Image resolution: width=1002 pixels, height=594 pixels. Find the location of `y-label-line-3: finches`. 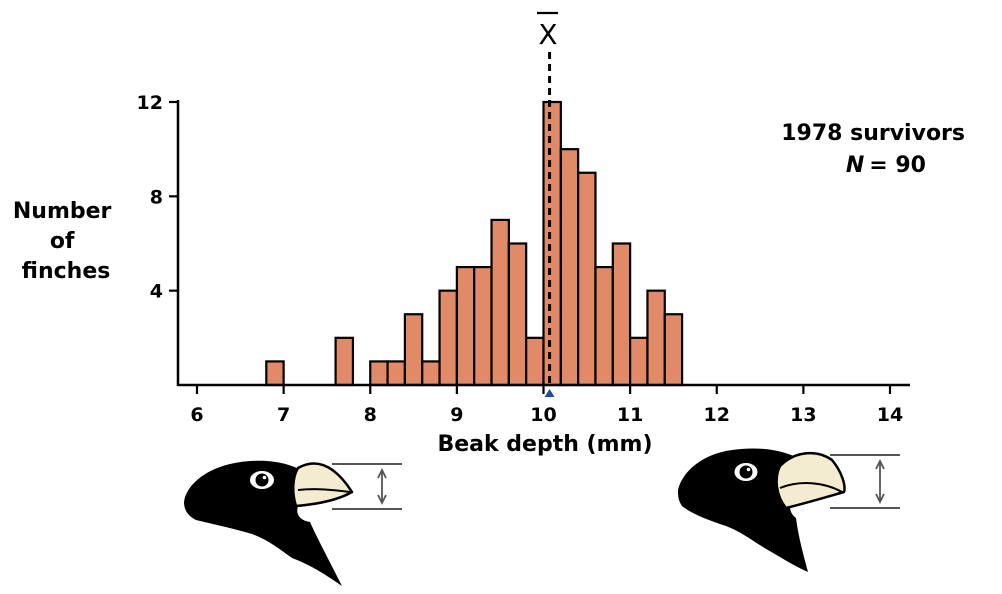

y-label-line-3: finches is located at coordinates (66, 271).